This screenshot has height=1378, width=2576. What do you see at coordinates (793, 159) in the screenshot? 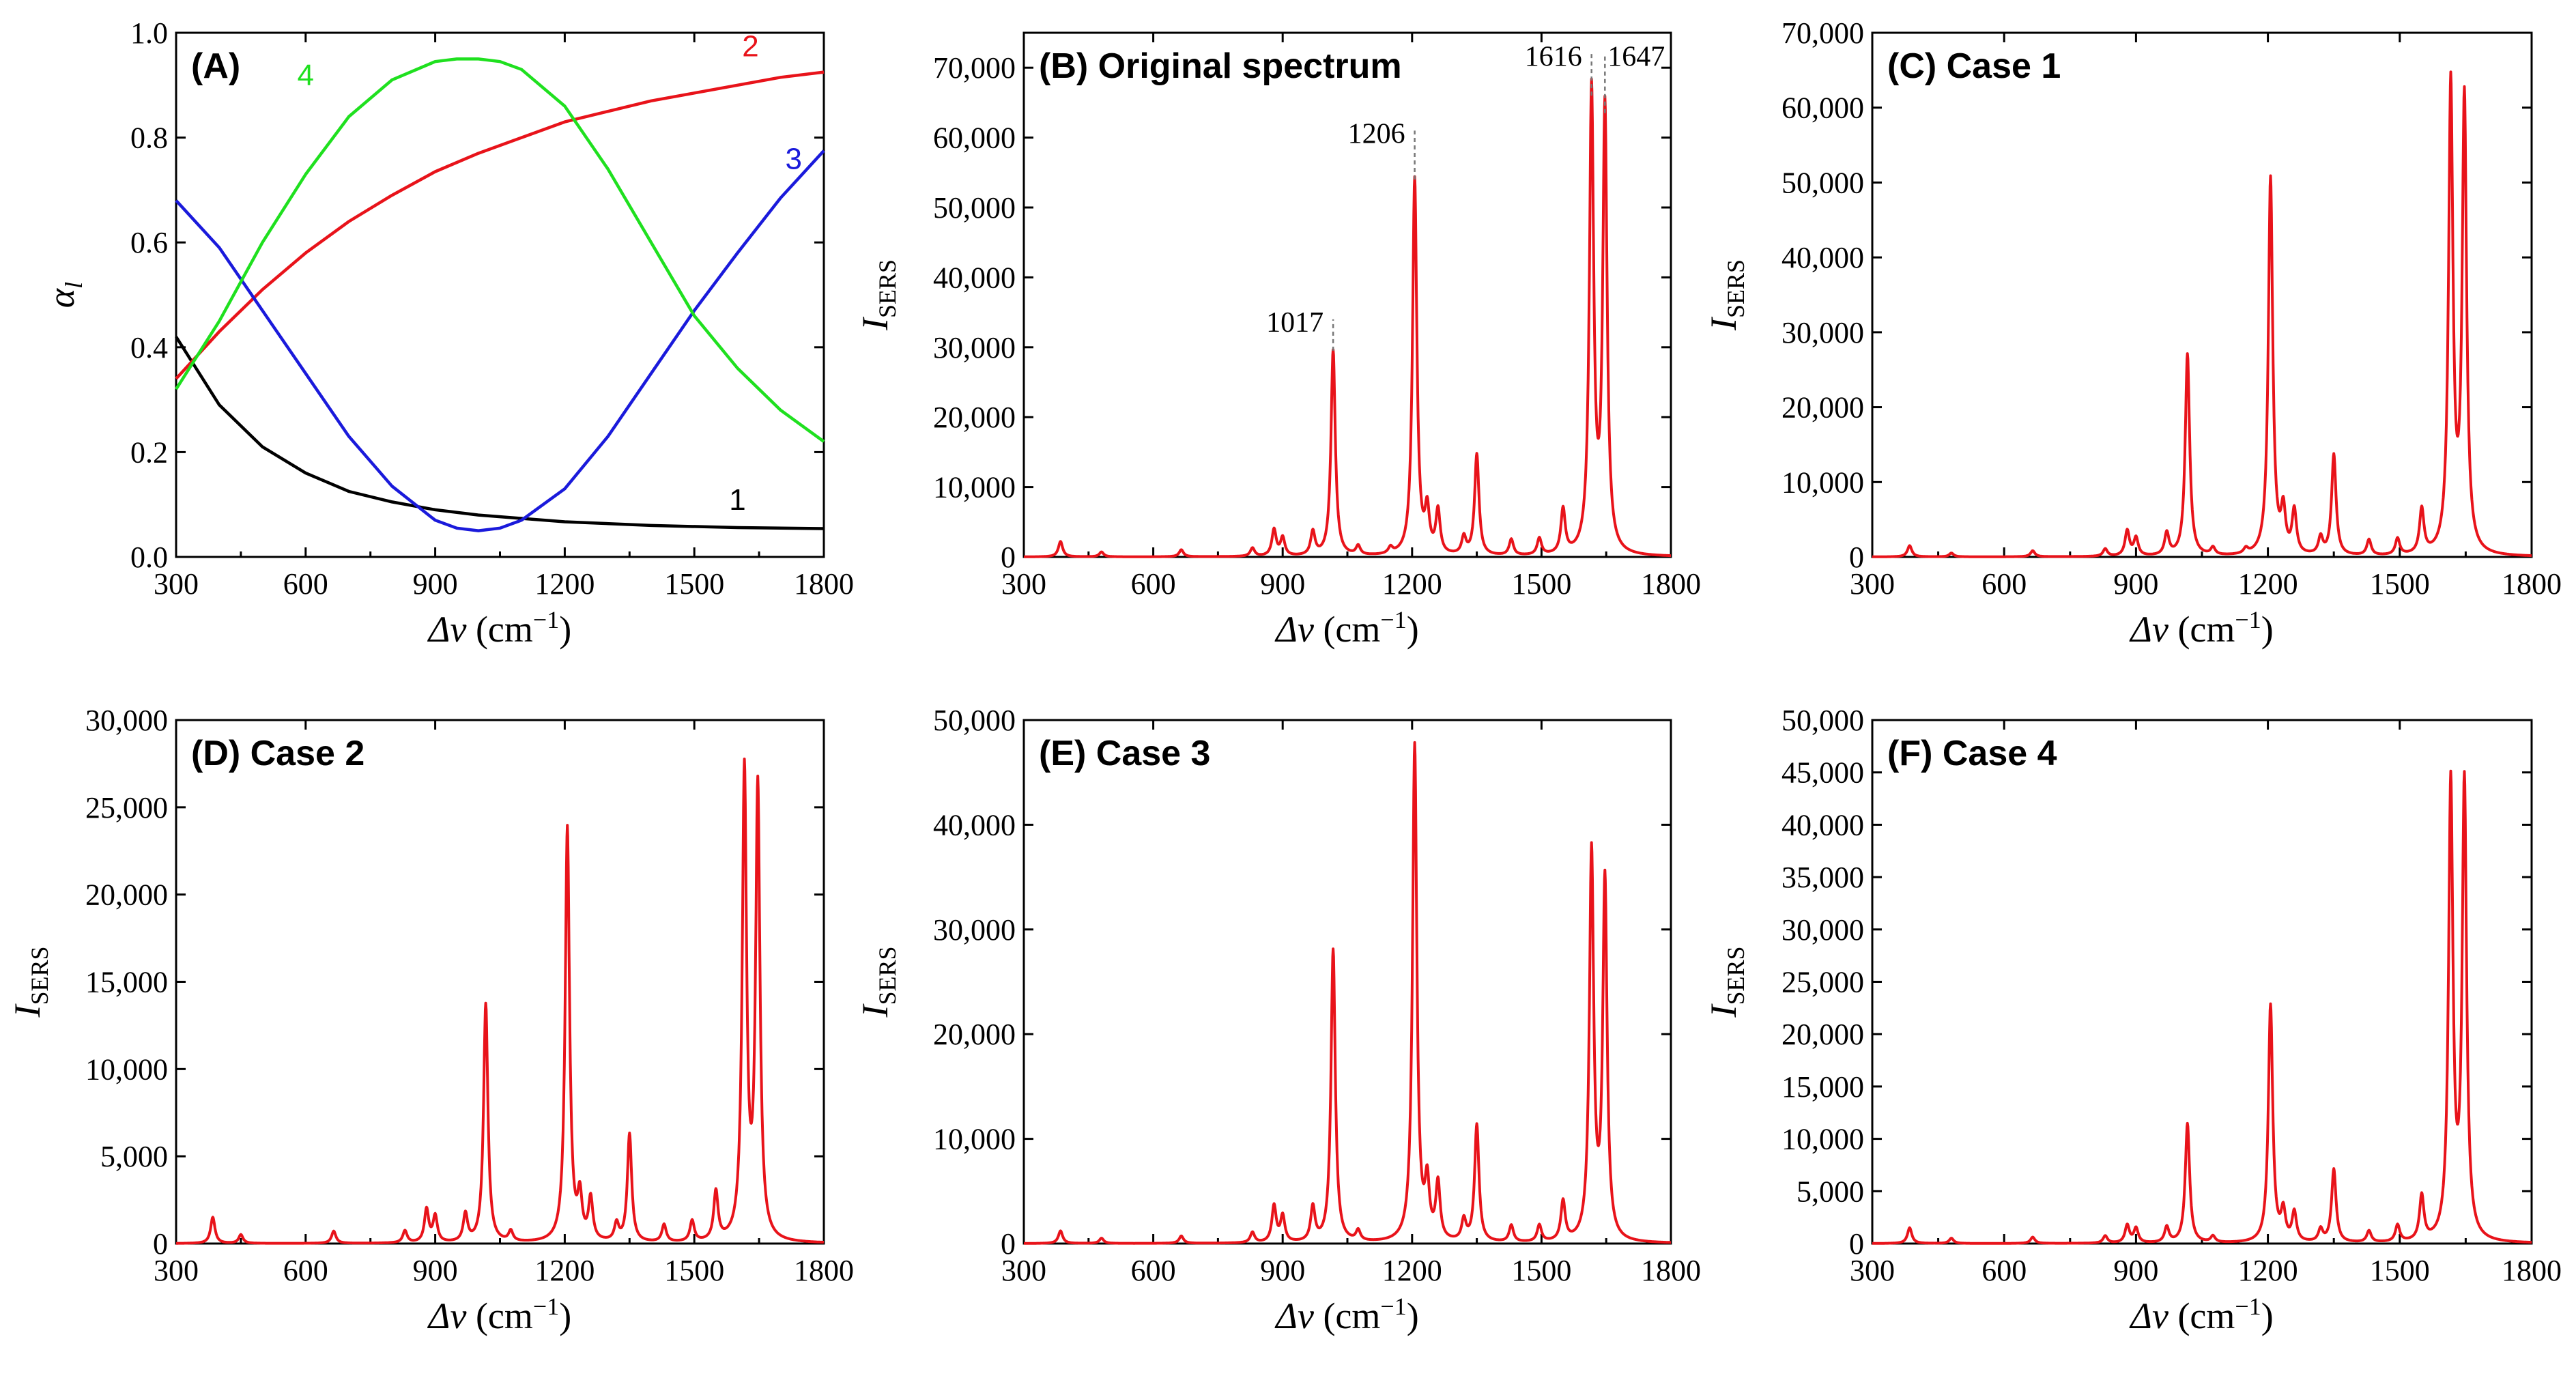
I see `curve-label-3: 3` at bounding box center [793, 159].